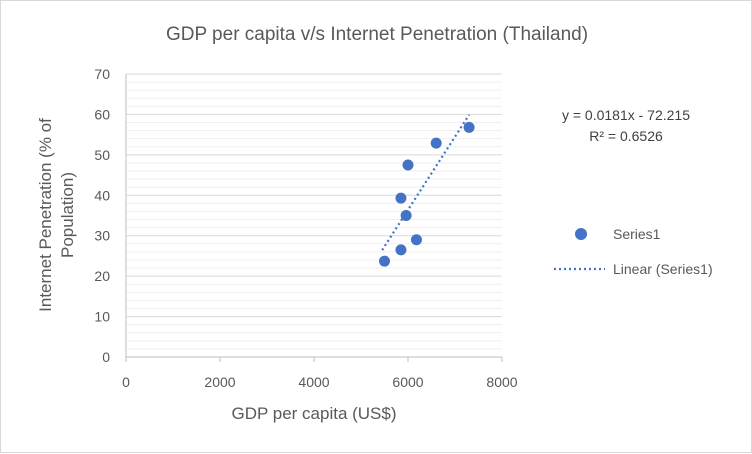 Image resolution: width=752 pixels, height=454 pixels. I want to click on y-axis-title-line-2: Population), so click(67, 215).